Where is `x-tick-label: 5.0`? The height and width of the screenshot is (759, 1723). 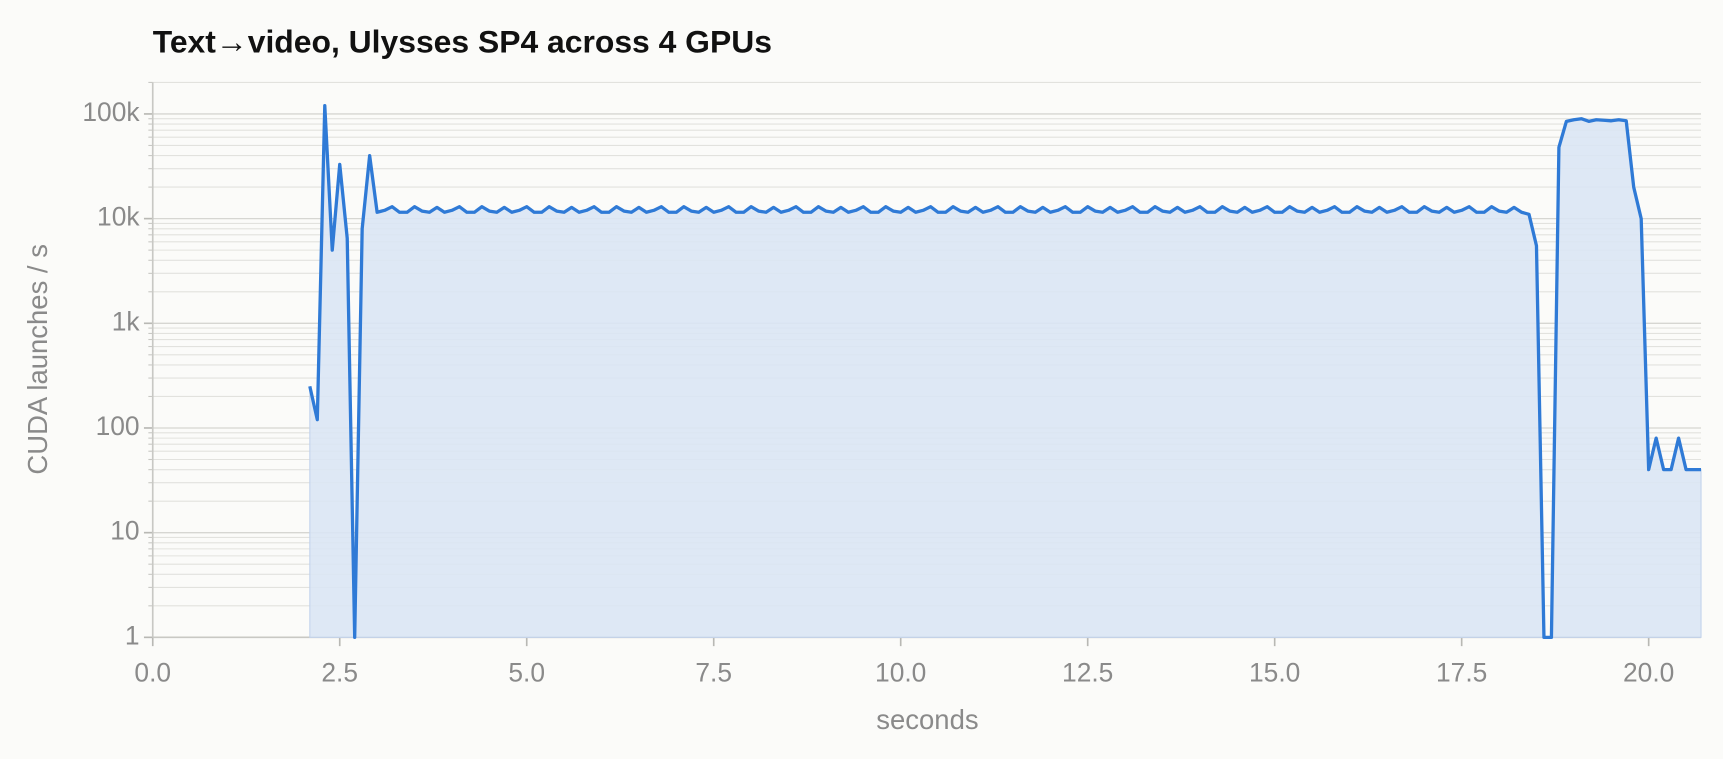
x-tick-label: 5.0 is located at coordinates (526, 673).